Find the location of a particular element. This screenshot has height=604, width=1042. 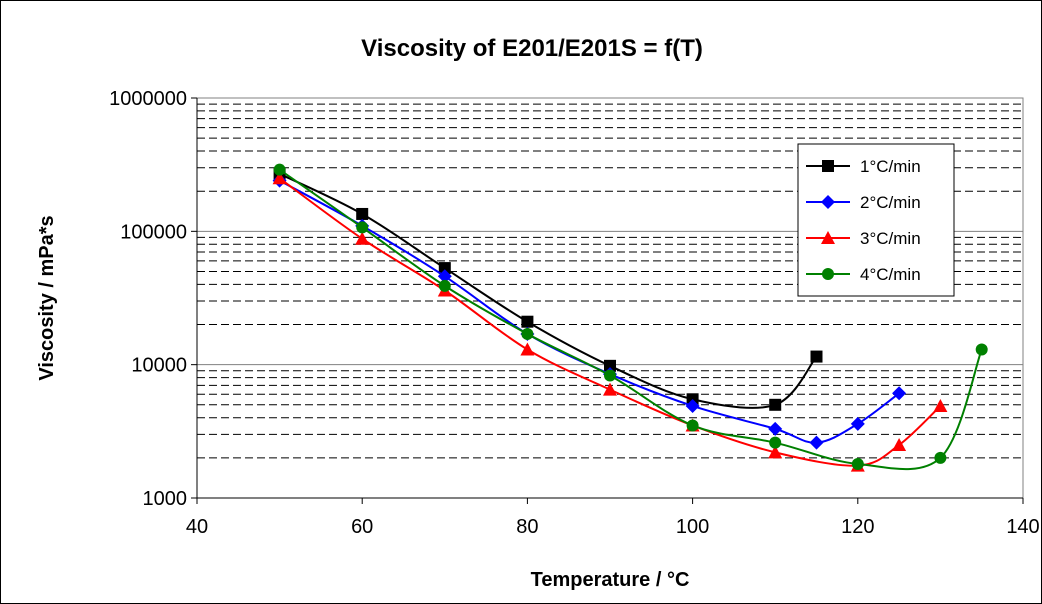

chart-title: Viscosity of E201/E201S = f(T) is located at coordinates (532, 48).